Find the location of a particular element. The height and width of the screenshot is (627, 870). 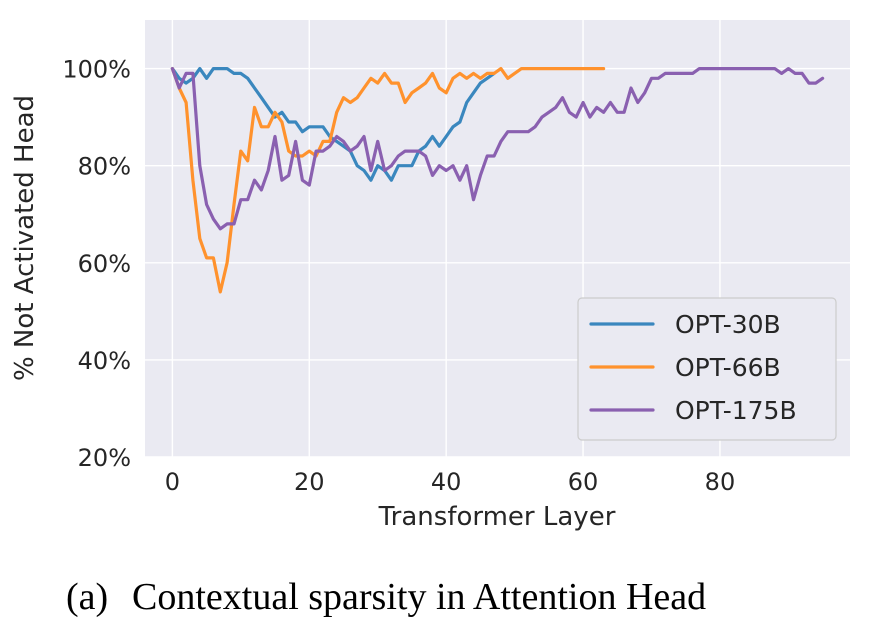

x-axis-ticks: 0 20 40 60 80 is located at coordinates (450, 482).